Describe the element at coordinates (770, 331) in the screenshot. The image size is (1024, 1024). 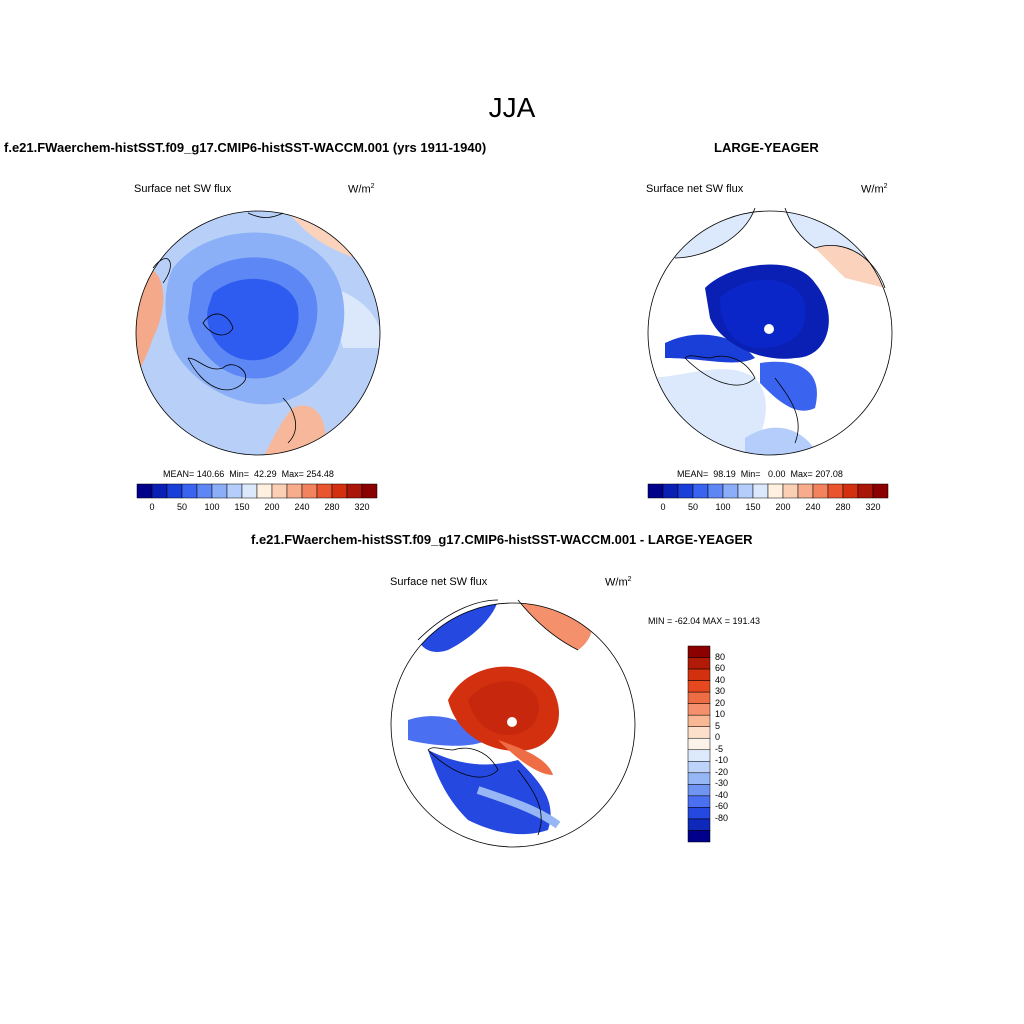
I see `panel2-polar-map` at that location.